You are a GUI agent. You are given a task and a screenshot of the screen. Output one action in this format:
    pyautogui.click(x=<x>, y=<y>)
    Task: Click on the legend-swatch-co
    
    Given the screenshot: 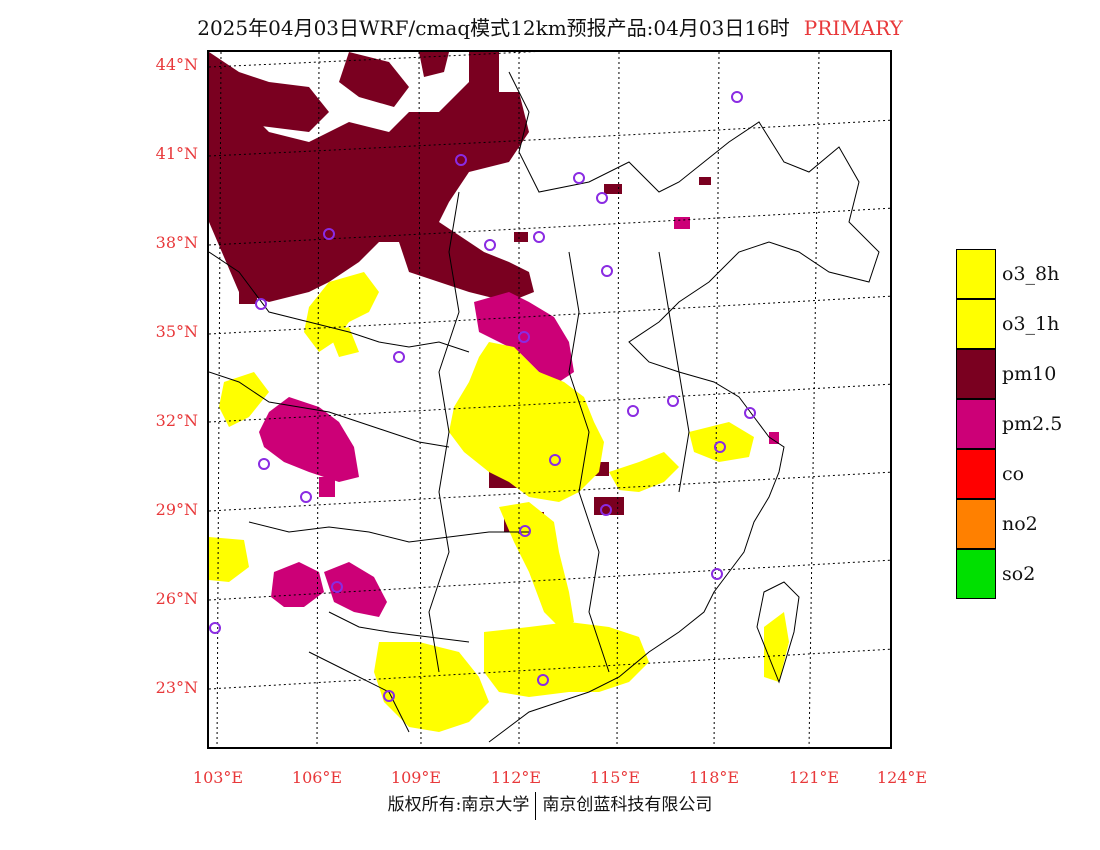 What is the action you would take?
    pyautogui.click(x=976, y=474)
    